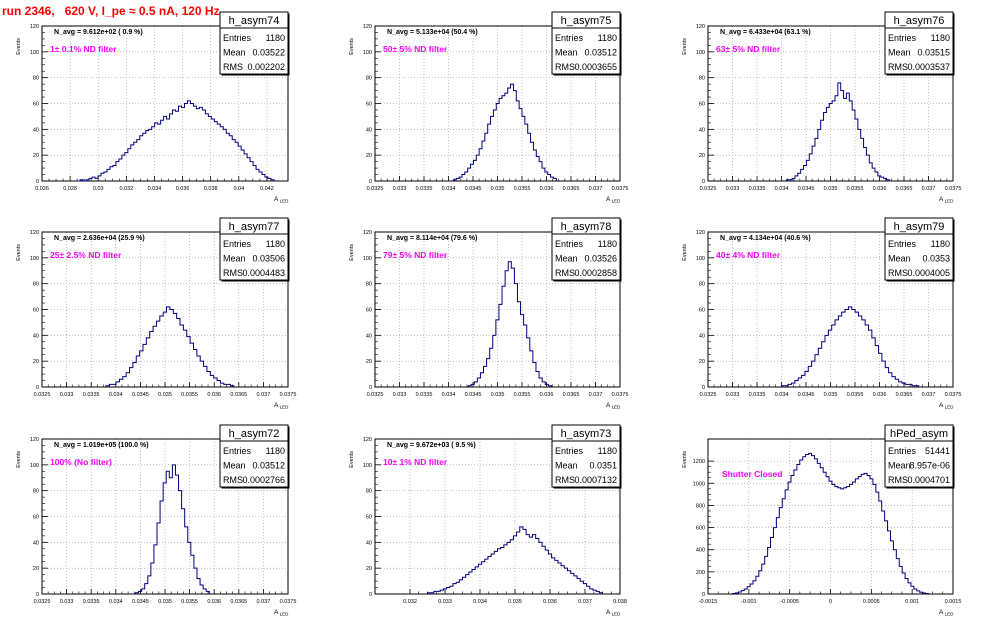 The image size is (996, 622). I want to click on filter-annotation: 25± 2.5% ND filter, so click(86, 255).